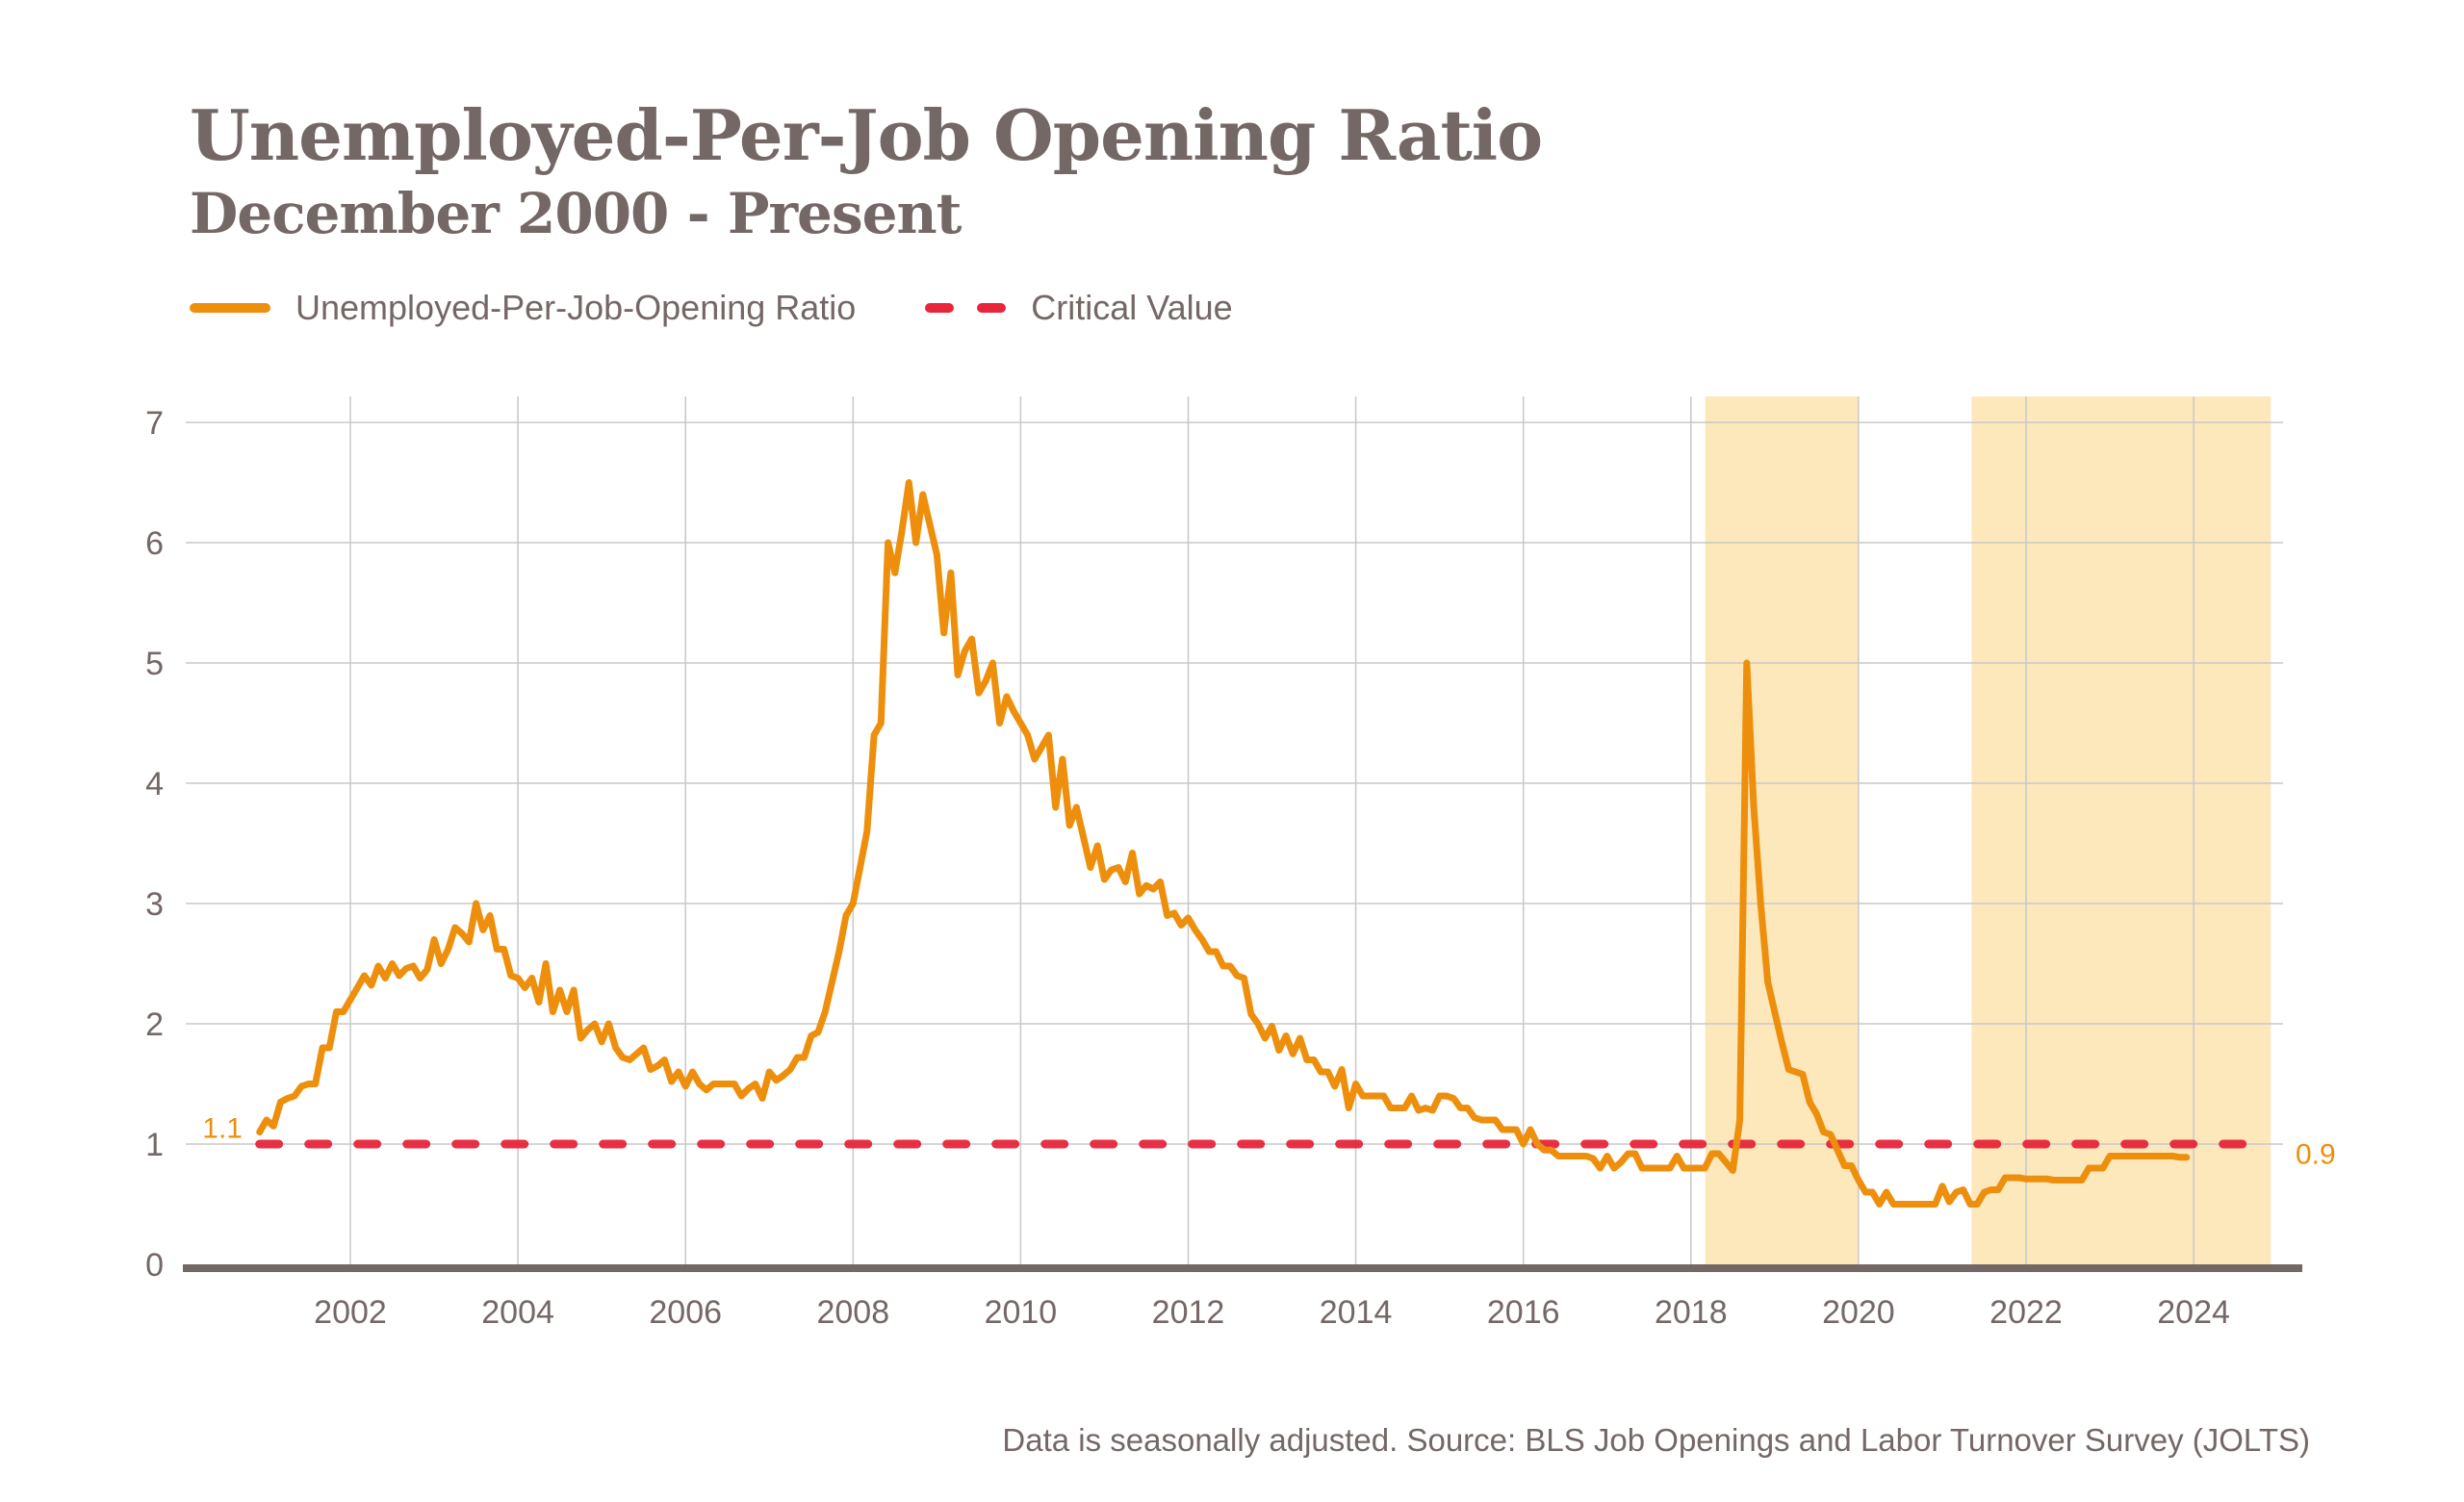 Image resolution: width=2464 pixels, height=1502 pixels. Describe the element at coordinates (154, 784) in the screenshot. I see `y-tick-label: 4` at that location.